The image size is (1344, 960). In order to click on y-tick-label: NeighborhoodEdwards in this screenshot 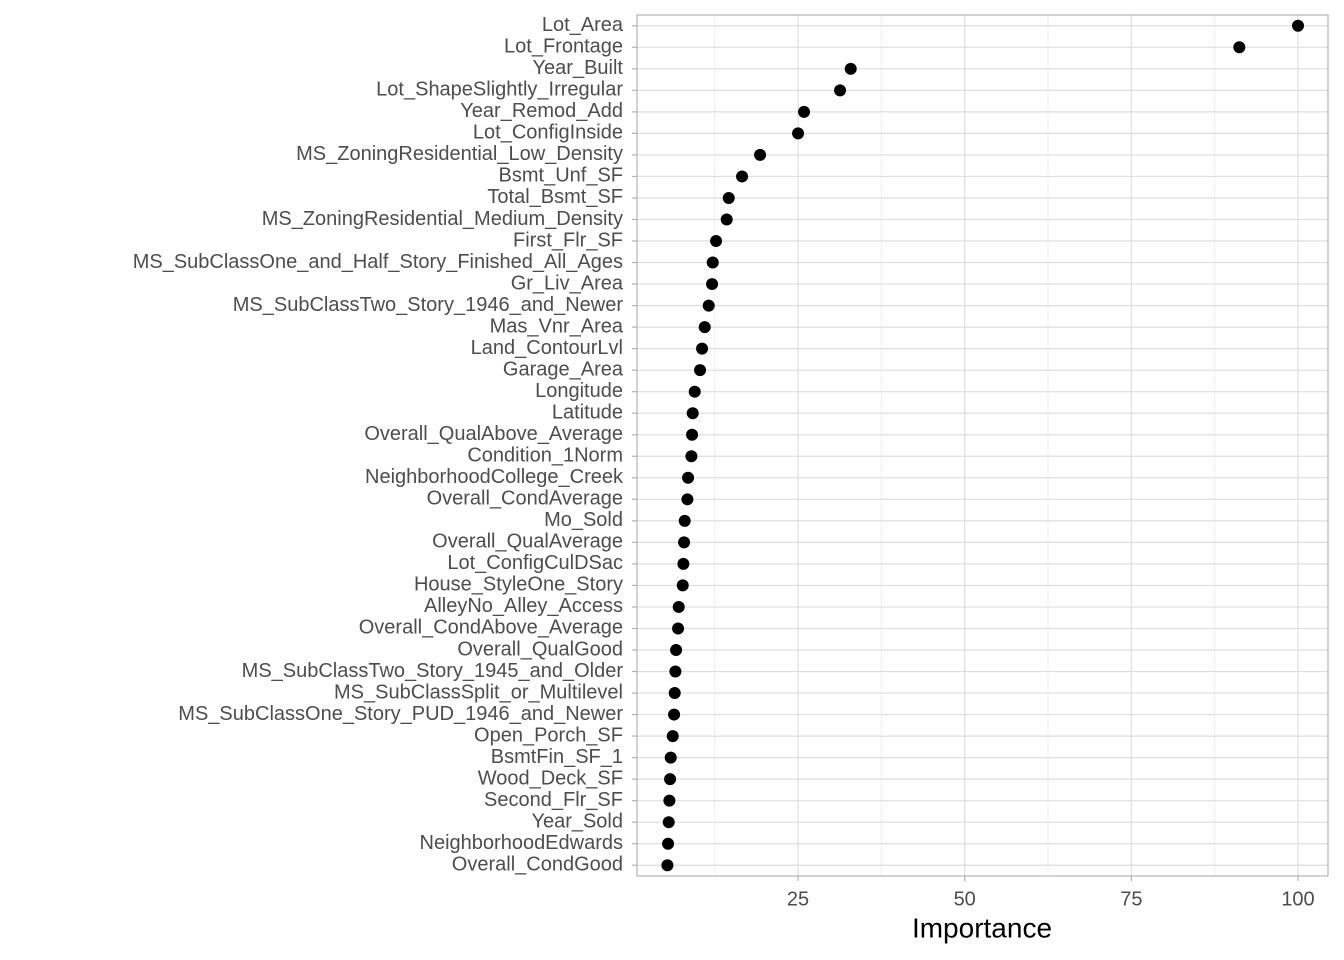, I will do `click(521, 843)`.